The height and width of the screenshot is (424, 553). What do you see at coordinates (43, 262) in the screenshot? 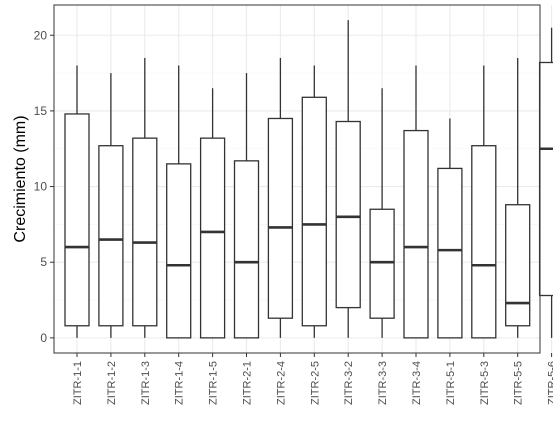
I see `y-tick-label: 5` at bounding box center [43, 262].